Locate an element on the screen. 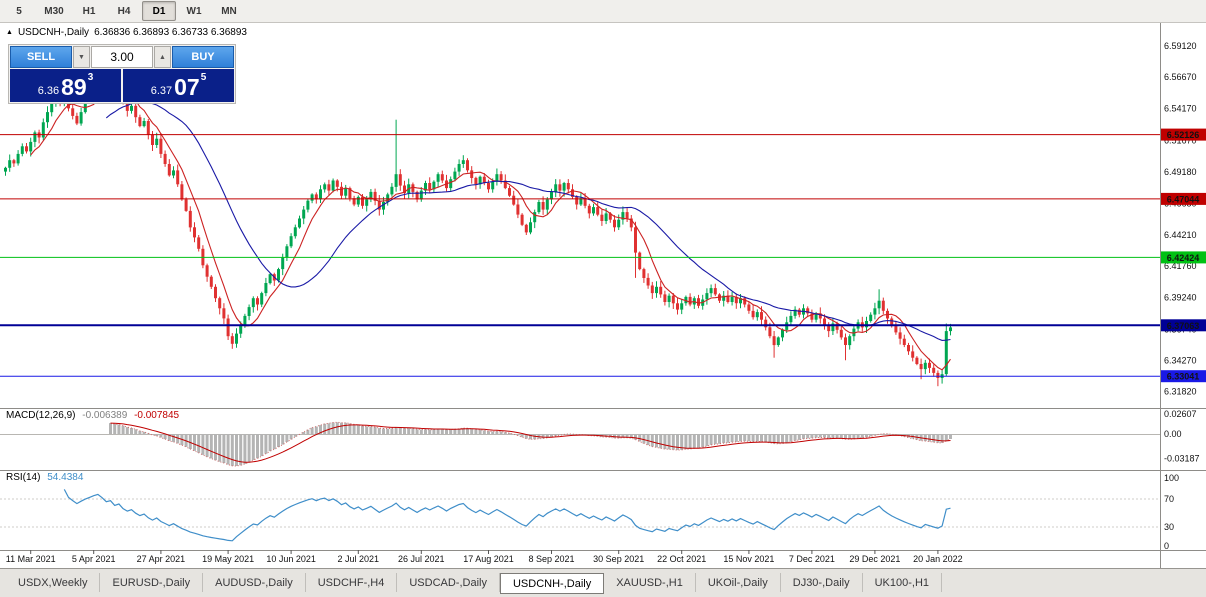  timeframe-button-w1: W1 is located at coordinates (194, 11).